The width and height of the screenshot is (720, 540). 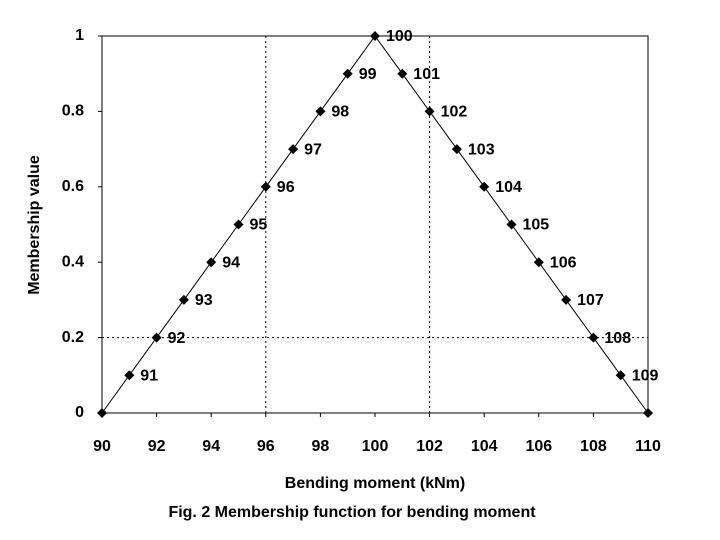 What do you see at coordinates (593, 446) in the screenshot?
I see `x-tick-label: 108` at bounding box center [593, 446].